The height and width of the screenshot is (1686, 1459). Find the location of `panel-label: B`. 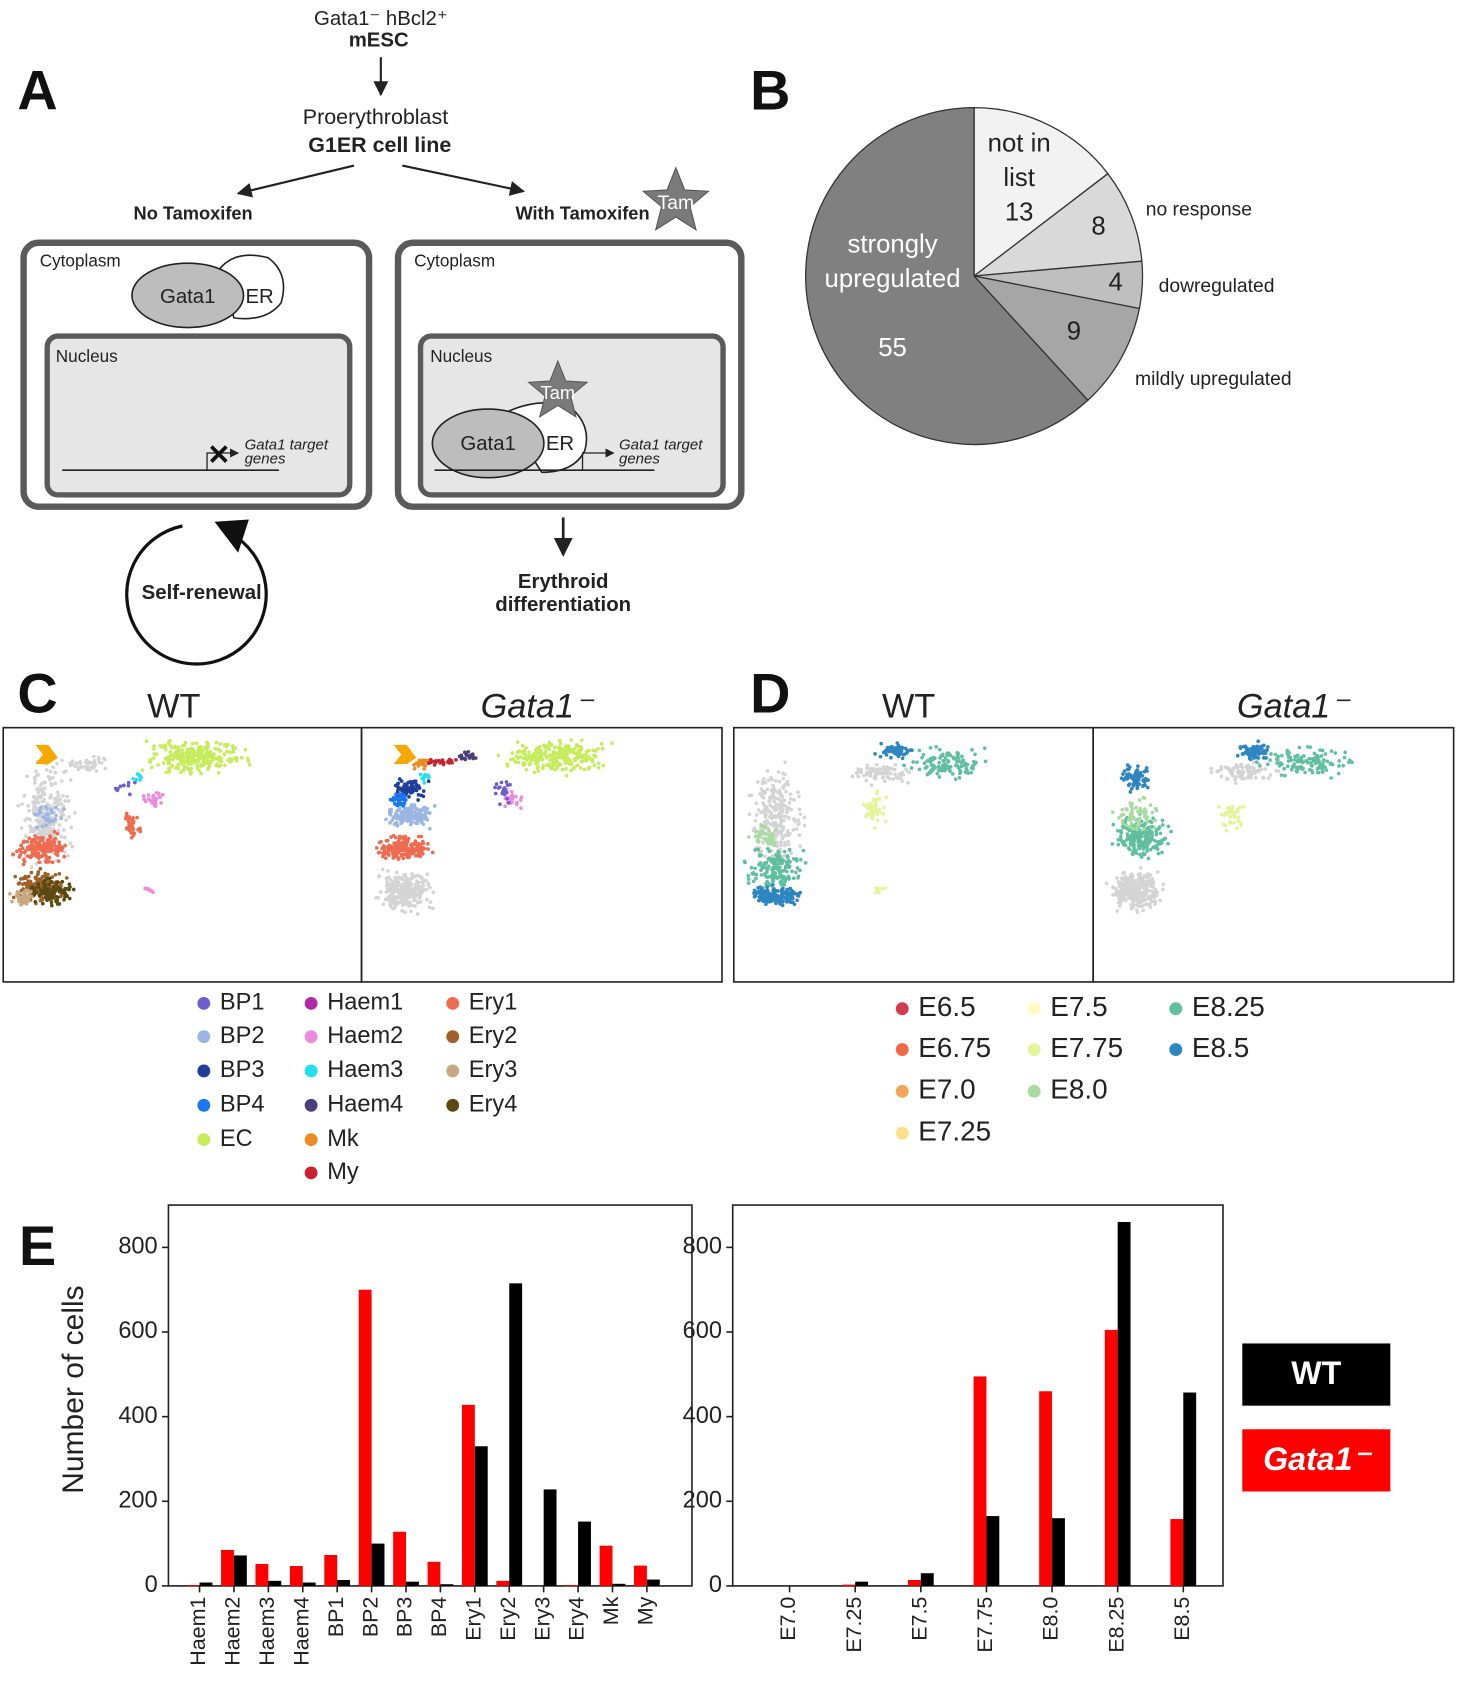

panel-label: B is located at coordinates (770, 90).